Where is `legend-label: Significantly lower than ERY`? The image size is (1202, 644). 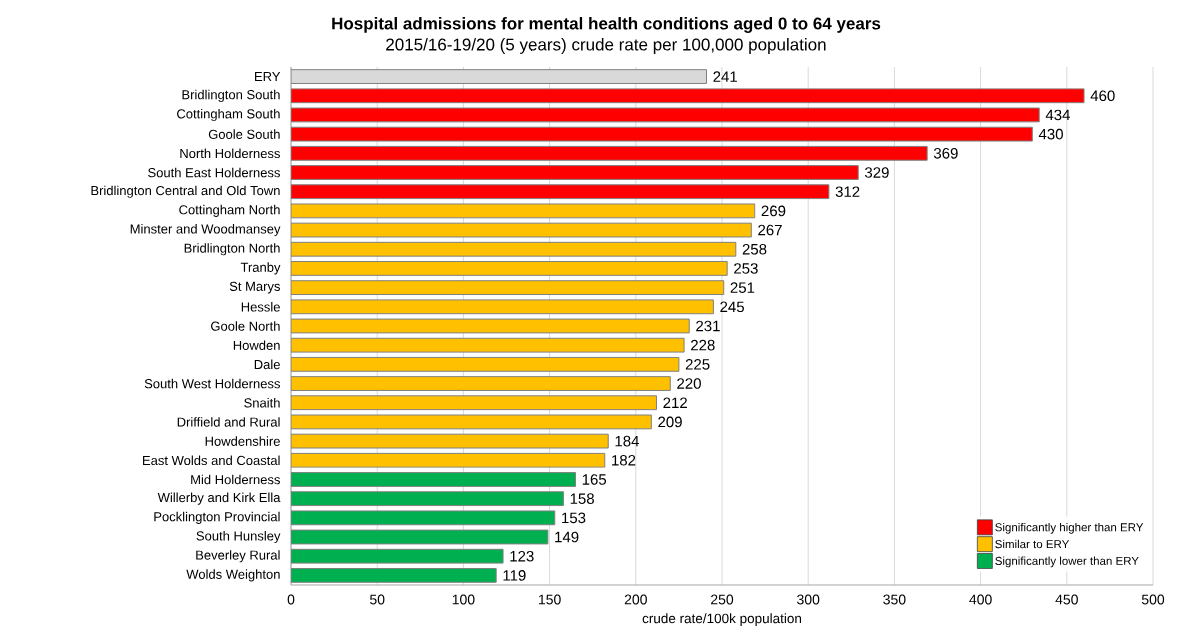 legend-label: Significantly lower than ERY is located at coordinates (1067, 562).